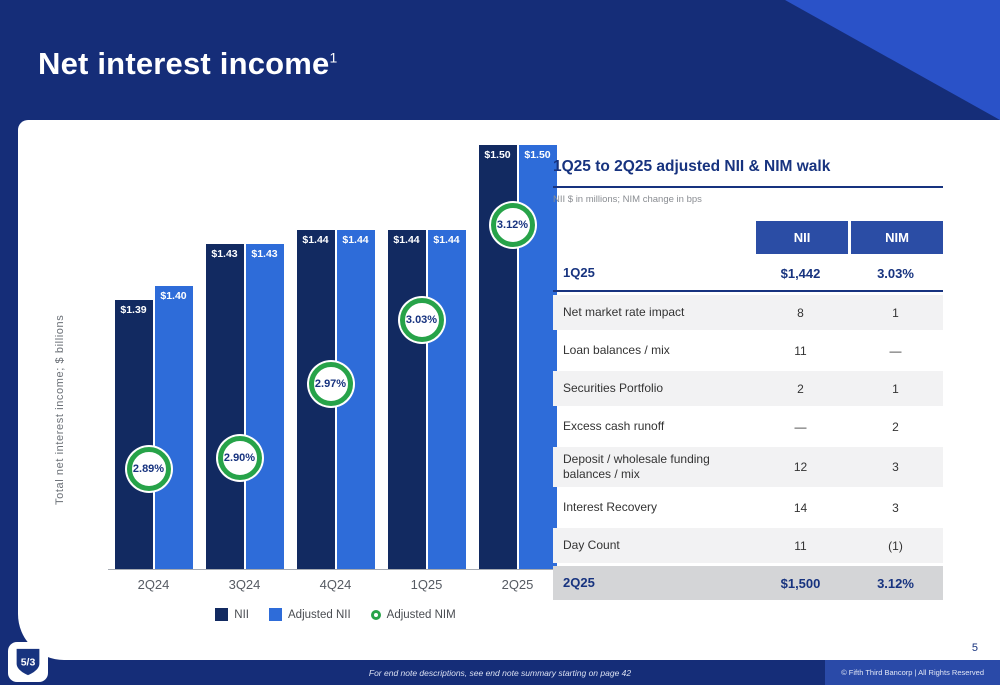  What do you see at coordinates (895, 237) in the screenshot?
I see `column-header-nim: NIM` at bounding box center [895, 237].